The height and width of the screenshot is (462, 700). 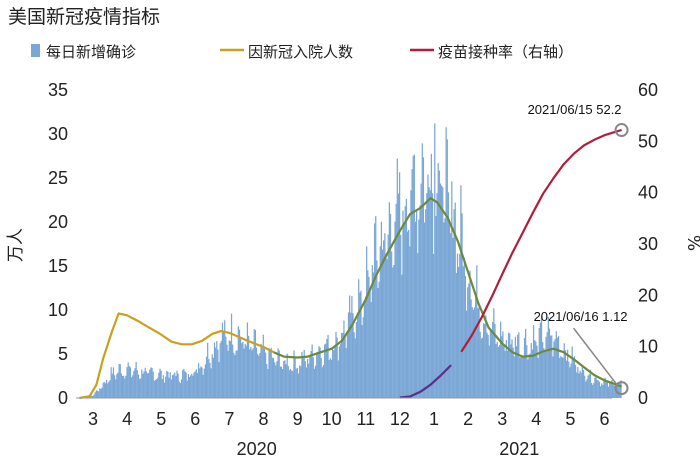 What do you see at coordinates (648, 141) in the screenshot?
I see `y2-tick-label: 50` at bounding box center [648, 141].